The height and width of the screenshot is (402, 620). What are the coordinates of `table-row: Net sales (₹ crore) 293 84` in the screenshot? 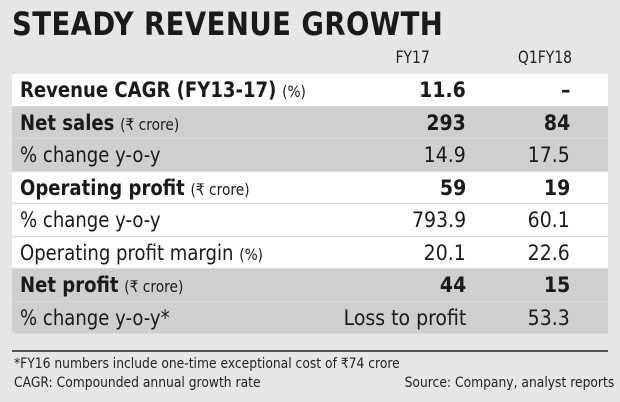 It's located at (310, 122).